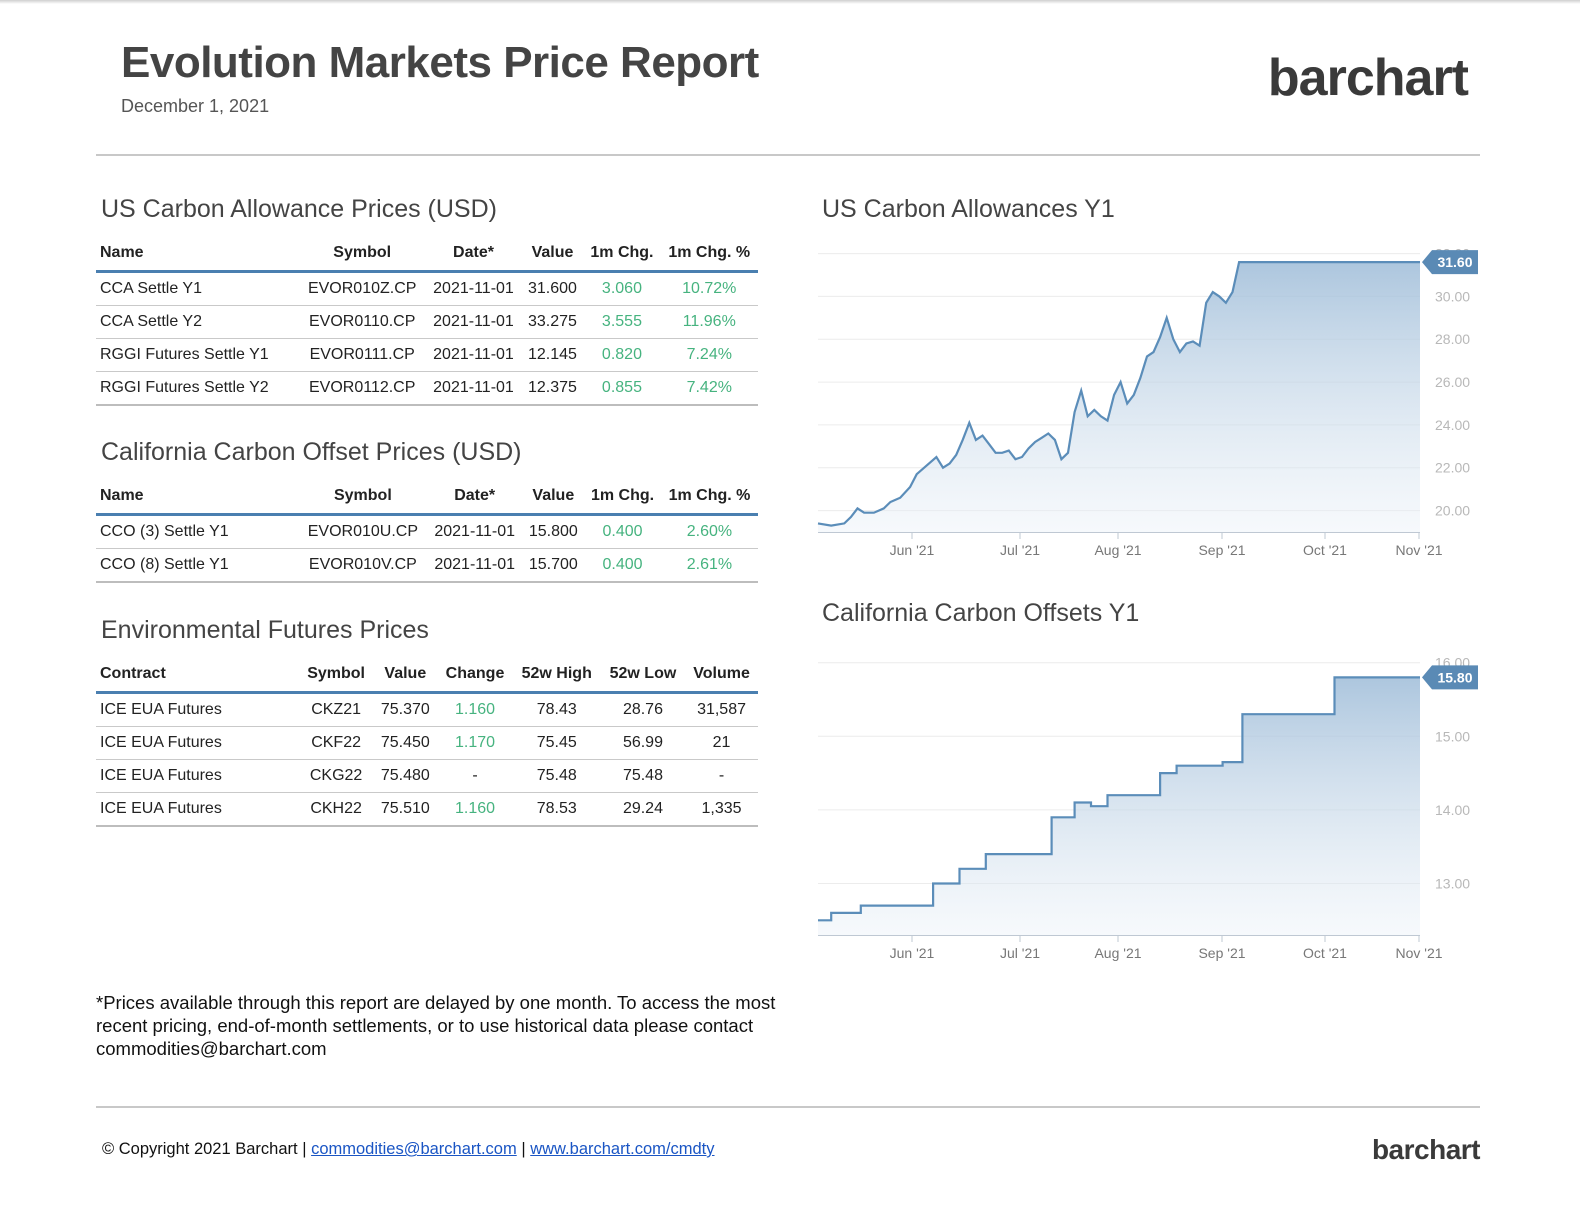  I want to click on y-tick-label: 28.00, so click(1452, 339).